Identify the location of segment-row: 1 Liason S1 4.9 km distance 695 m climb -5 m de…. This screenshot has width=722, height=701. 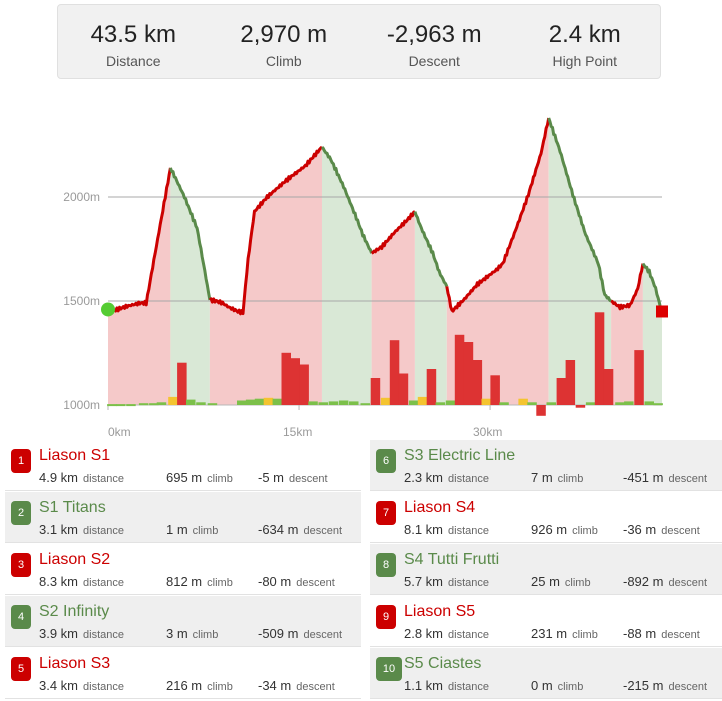
(183, 465).